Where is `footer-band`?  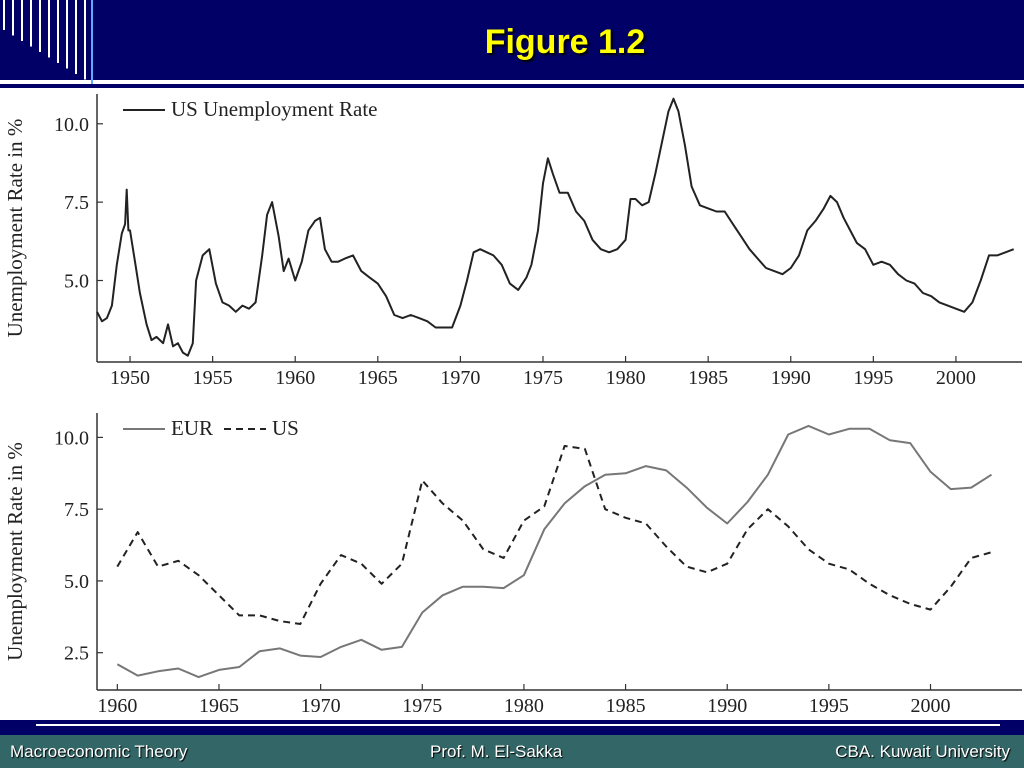 footer-band is located at coordinates (512, 751).